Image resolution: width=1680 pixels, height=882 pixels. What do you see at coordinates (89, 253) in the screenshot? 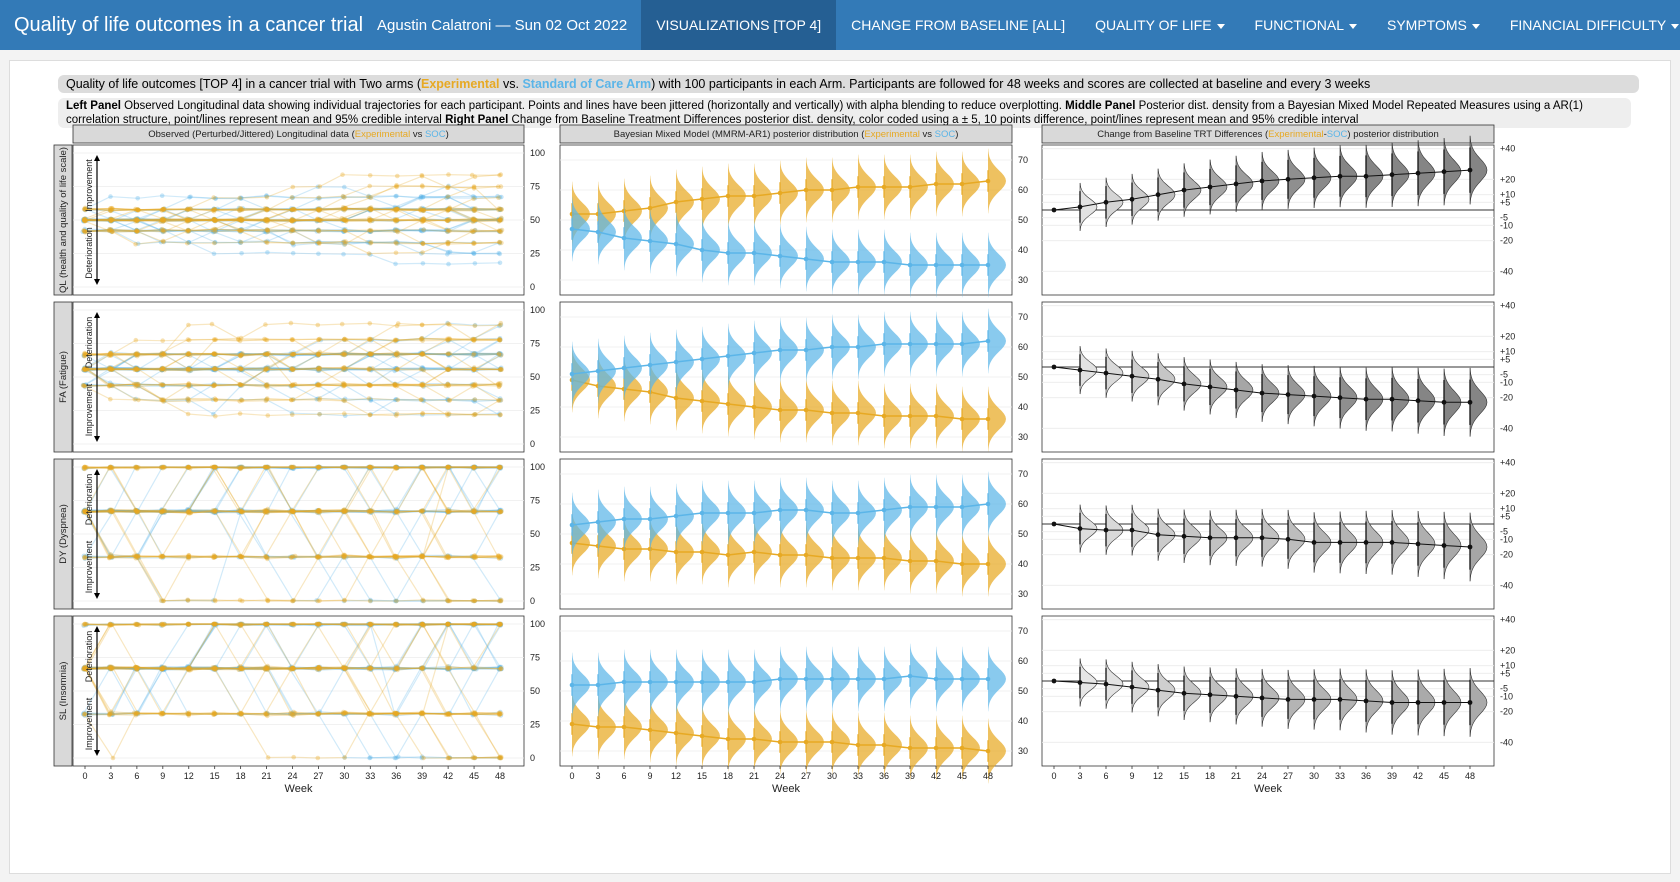
I see `direction-label: Deterioration` at bounding box center [89, 253].